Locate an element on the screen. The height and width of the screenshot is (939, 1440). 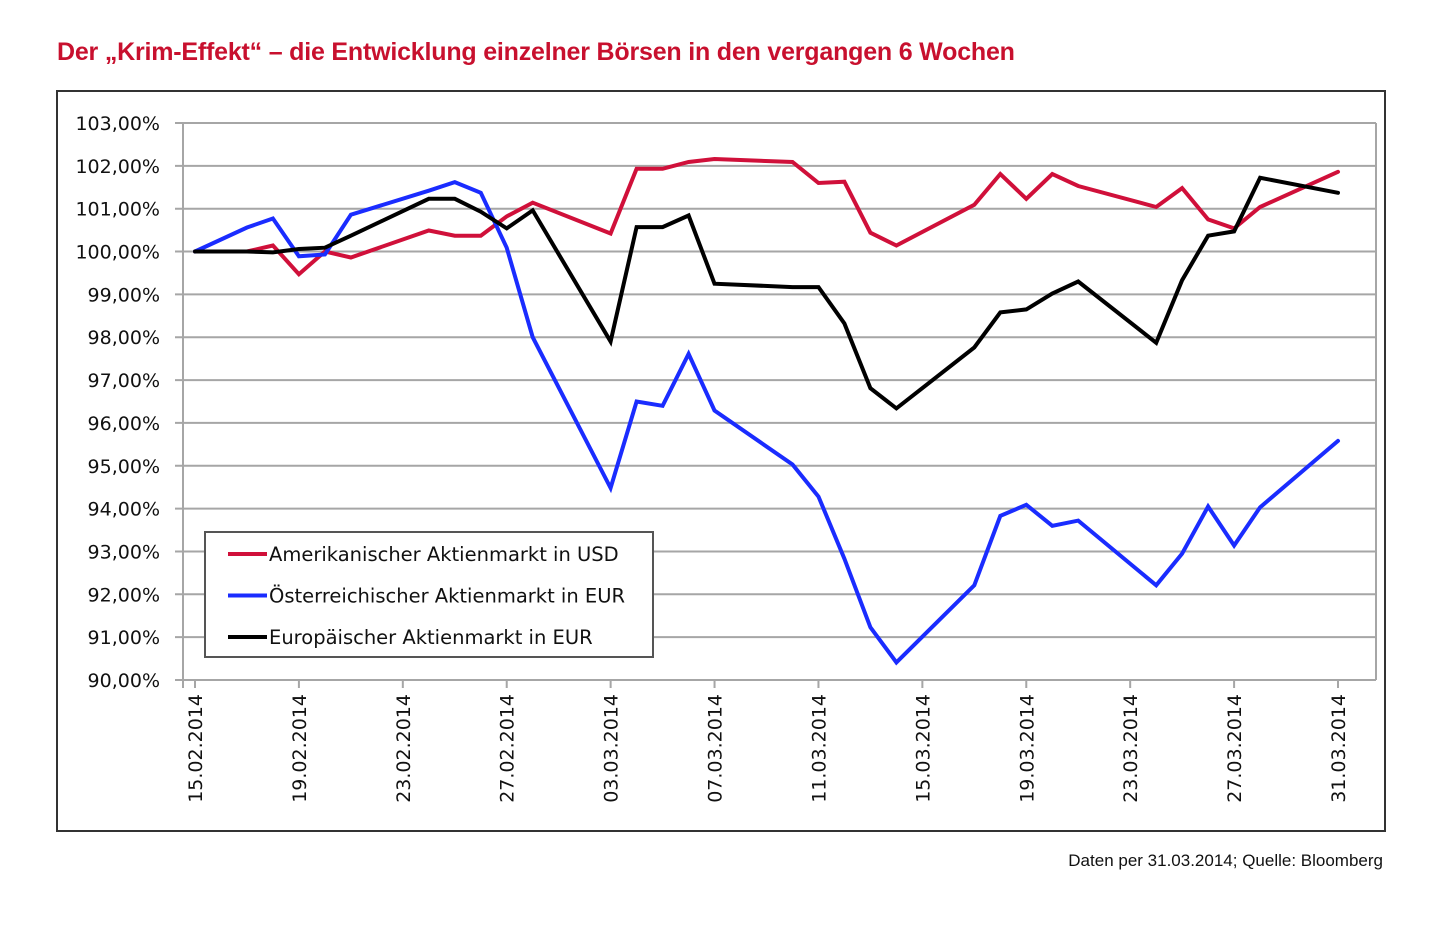
x-tick-label: 11.03.2014 is located at coordinates (819, 748).